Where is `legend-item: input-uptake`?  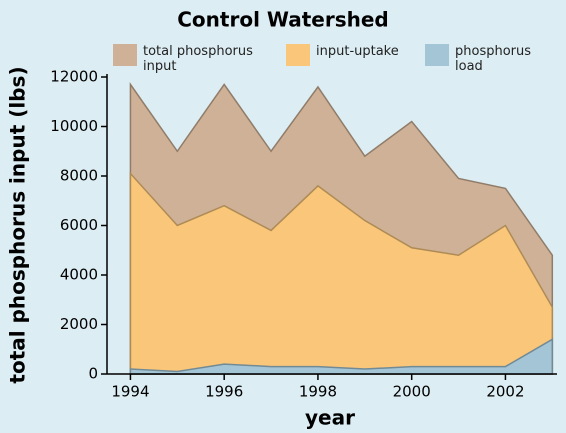 legend-item: input-uptake is located at coordinates (356, 55).